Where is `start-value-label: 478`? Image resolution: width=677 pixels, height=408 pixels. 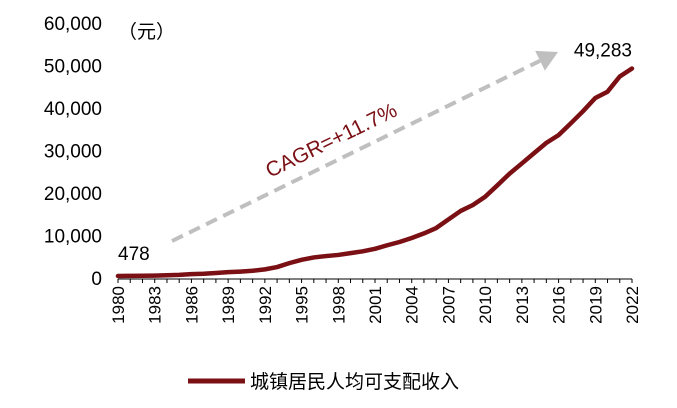
start-value-label: 478 is located at coordinates (134, 254).